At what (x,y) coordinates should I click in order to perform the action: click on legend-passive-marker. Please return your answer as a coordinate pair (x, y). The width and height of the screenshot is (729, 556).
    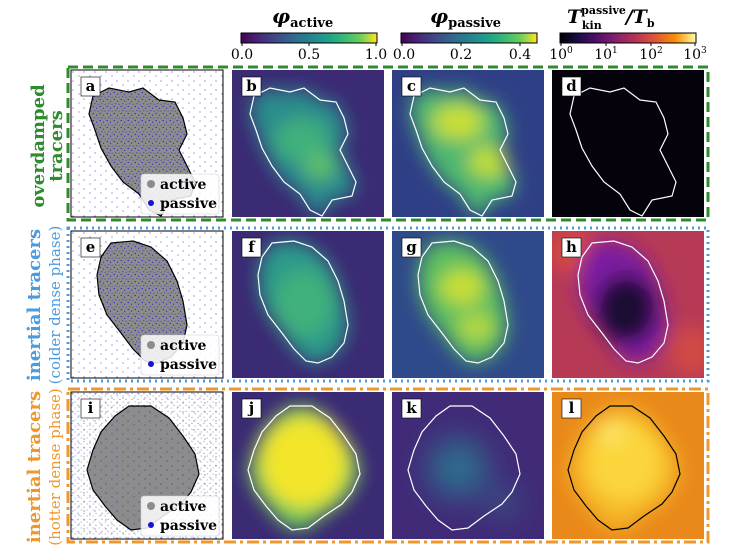
    Looking at the image, I should click on (151, 203).